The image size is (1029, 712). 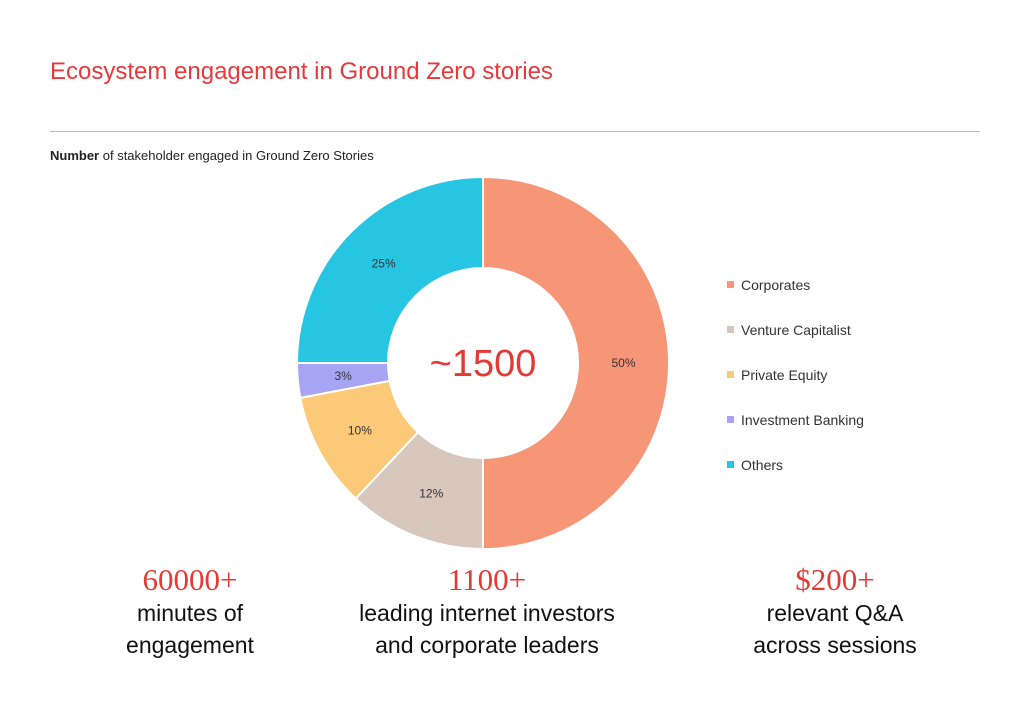 I want to click on stat-label: relevant Q&A across sessions, so click(x=835, y=629).